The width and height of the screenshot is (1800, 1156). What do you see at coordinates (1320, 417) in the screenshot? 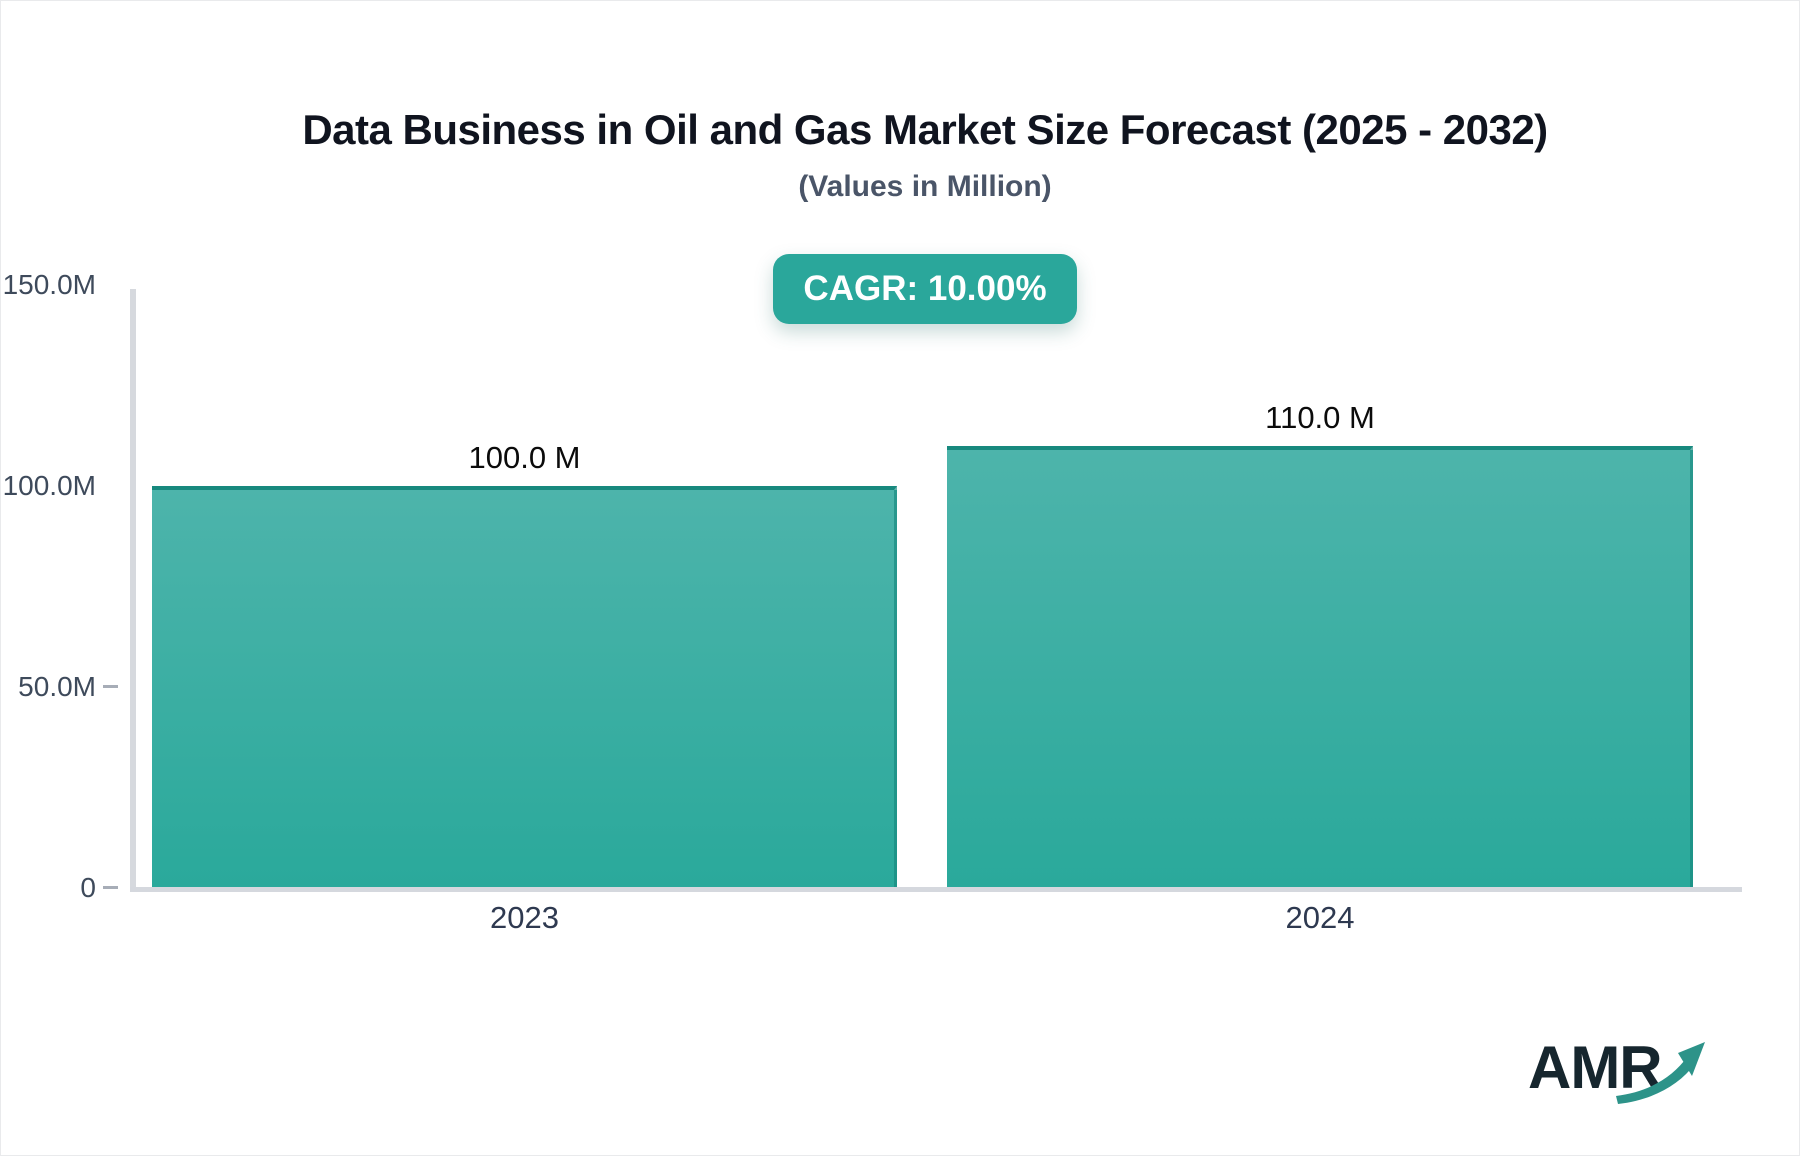
I see `bar-value-label: 110.0 M` at bounding box center [1320, 417].